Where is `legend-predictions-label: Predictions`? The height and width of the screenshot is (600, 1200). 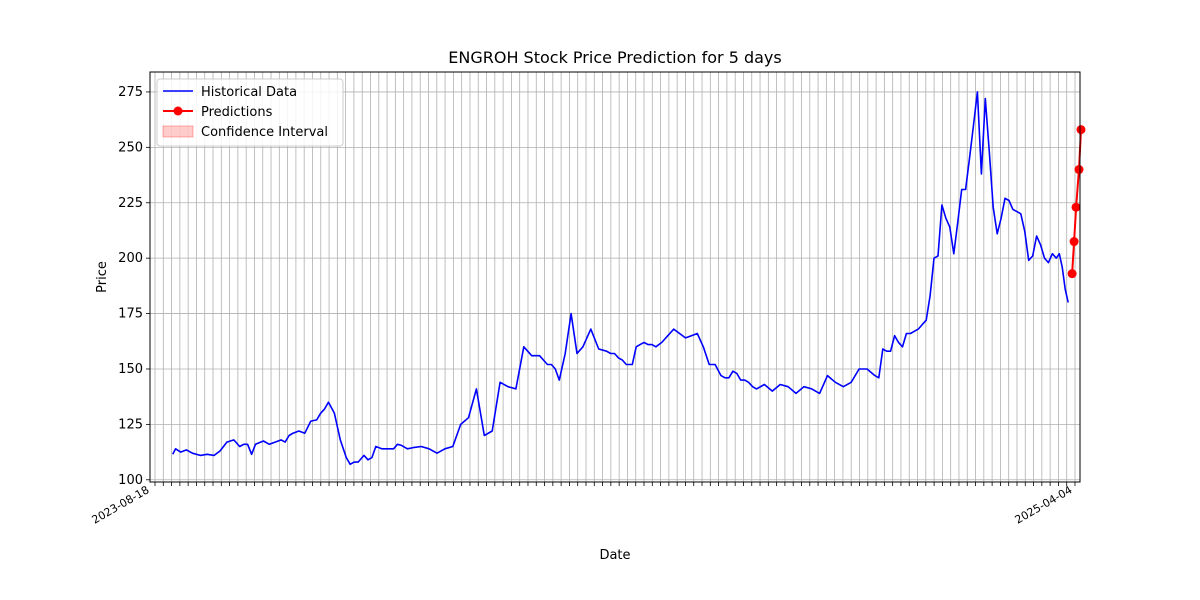
legend-predictions-label: Predictions is located at coordinates (237, 112).